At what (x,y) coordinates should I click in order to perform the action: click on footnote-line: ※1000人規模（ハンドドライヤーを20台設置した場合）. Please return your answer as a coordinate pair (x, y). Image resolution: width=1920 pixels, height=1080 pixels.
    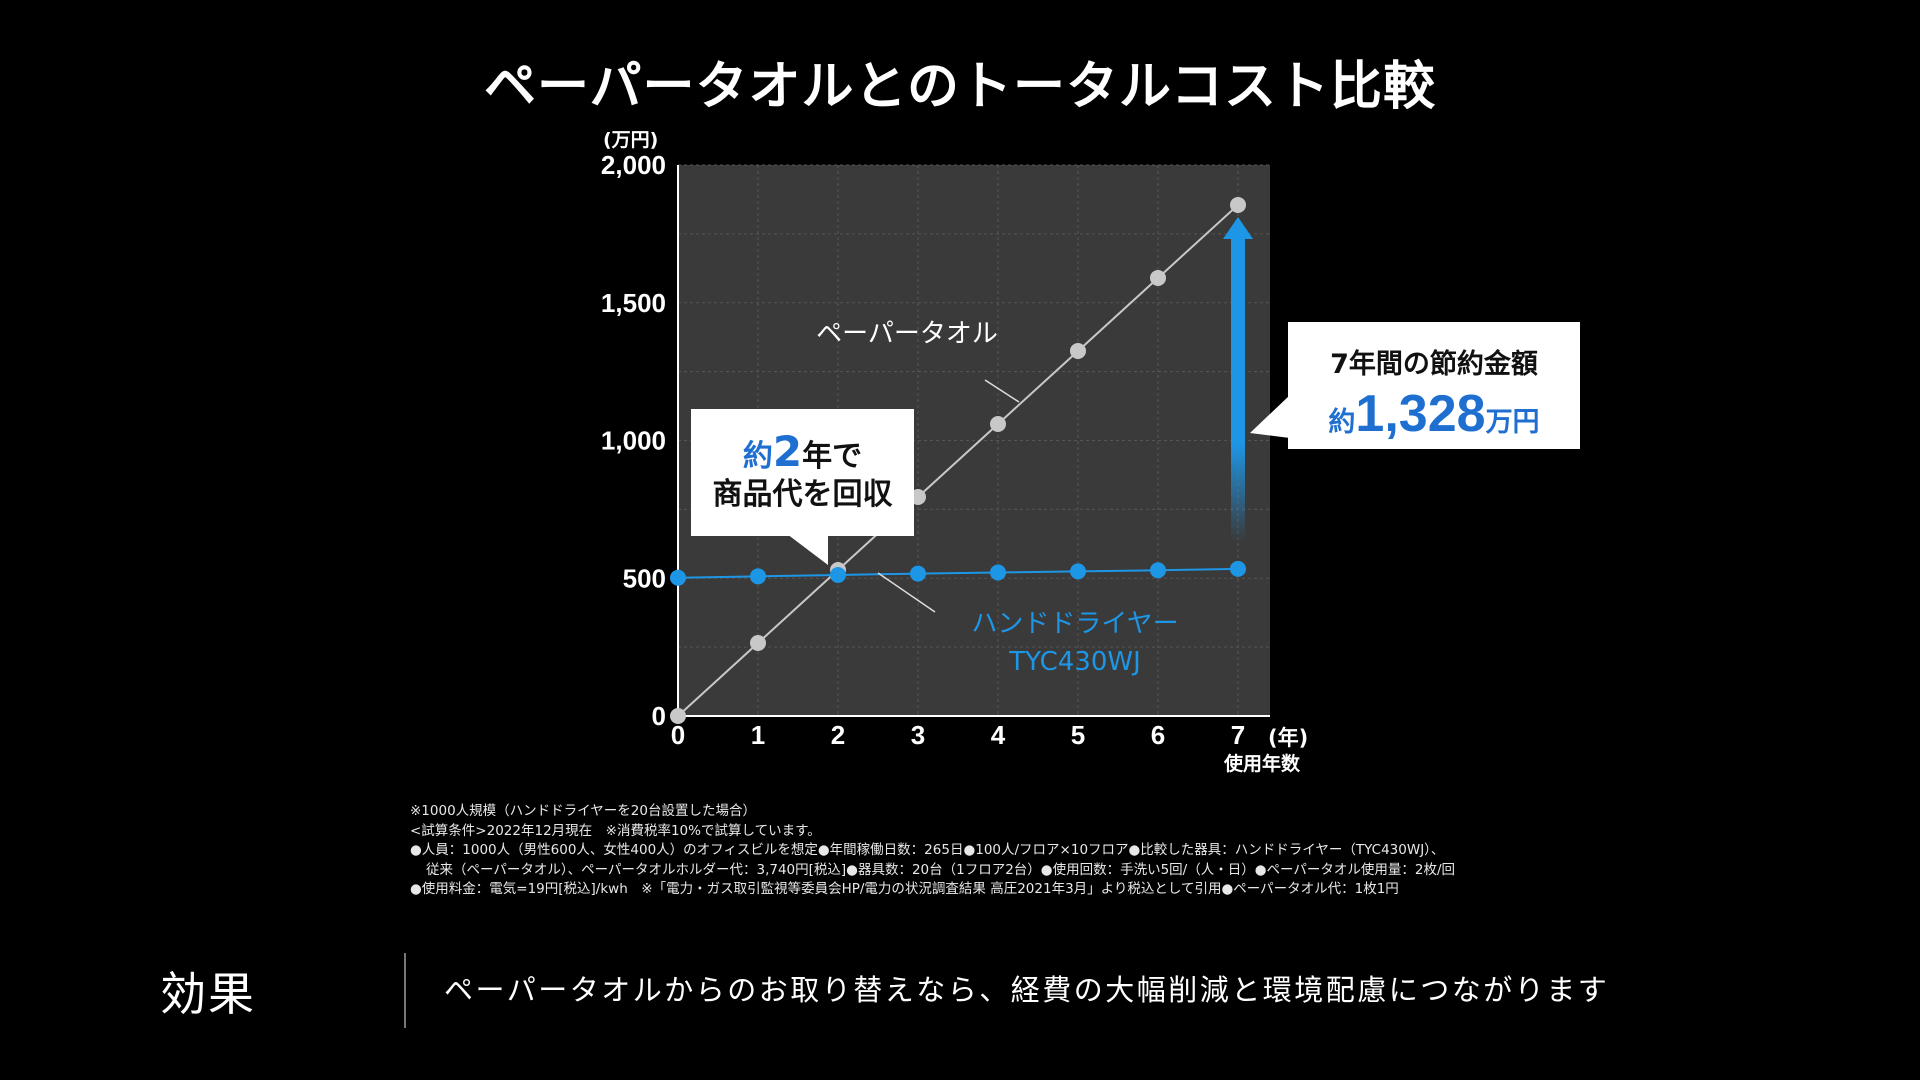
    Looking at the image, I should click on (583, 811).